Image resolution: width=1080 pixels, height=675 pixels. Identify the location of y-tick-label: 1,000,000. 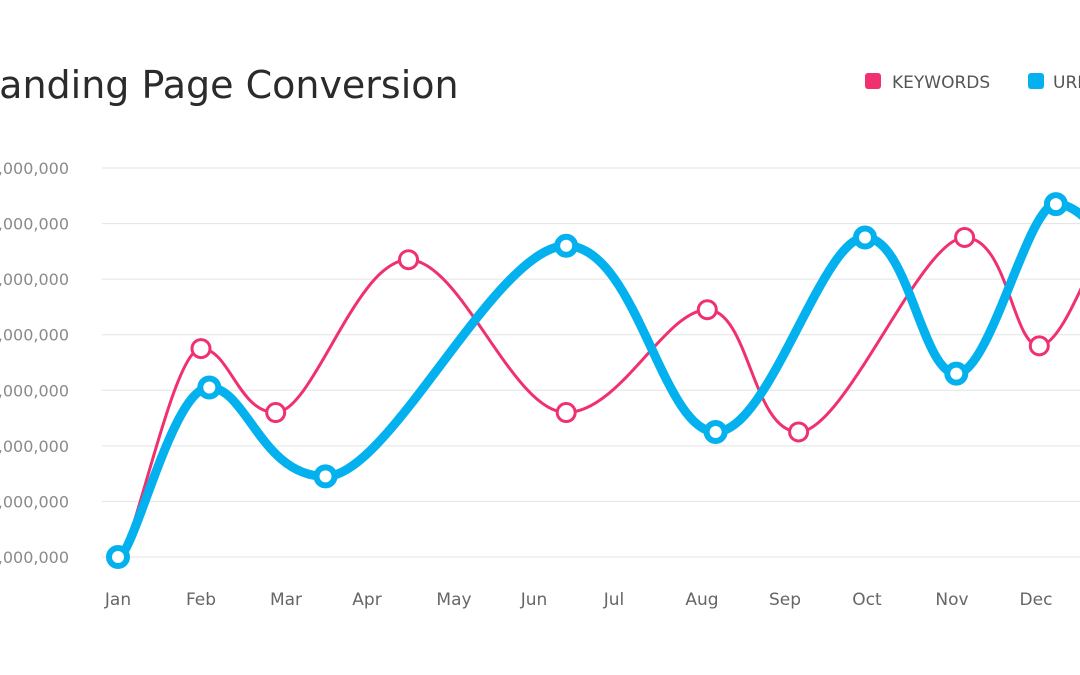
(34, 557).